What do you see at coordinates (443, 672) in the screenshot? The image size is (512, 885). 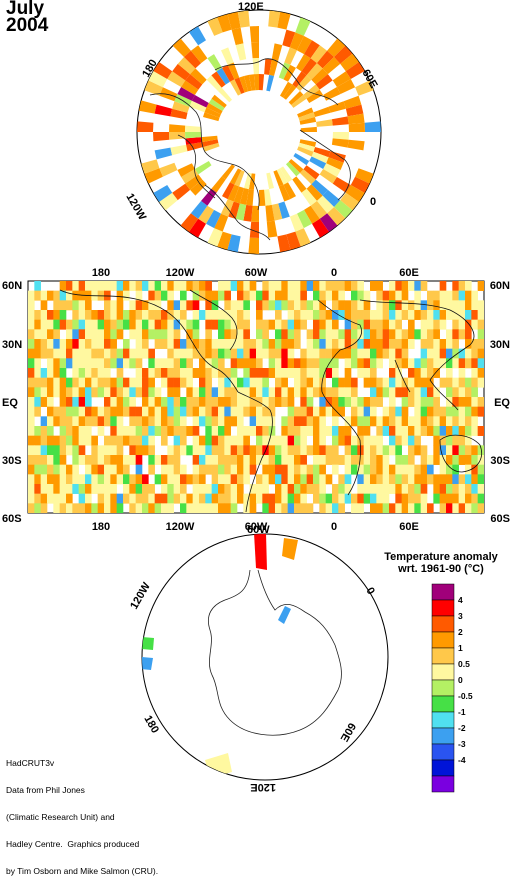 I see `legend-color-box` at bounding box center [443, 672].